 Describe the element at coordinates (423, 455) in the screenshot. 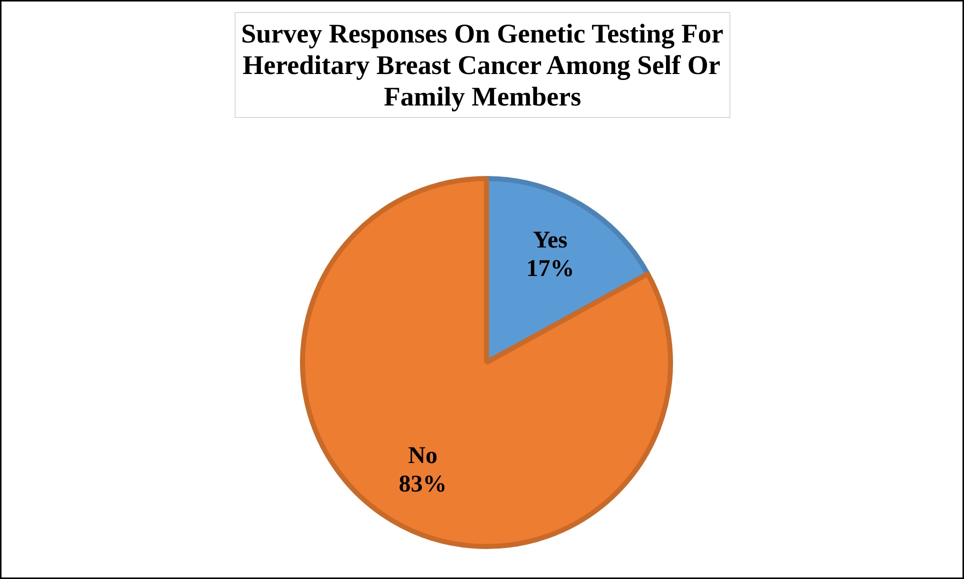

I see `slice-label: No` at that location.